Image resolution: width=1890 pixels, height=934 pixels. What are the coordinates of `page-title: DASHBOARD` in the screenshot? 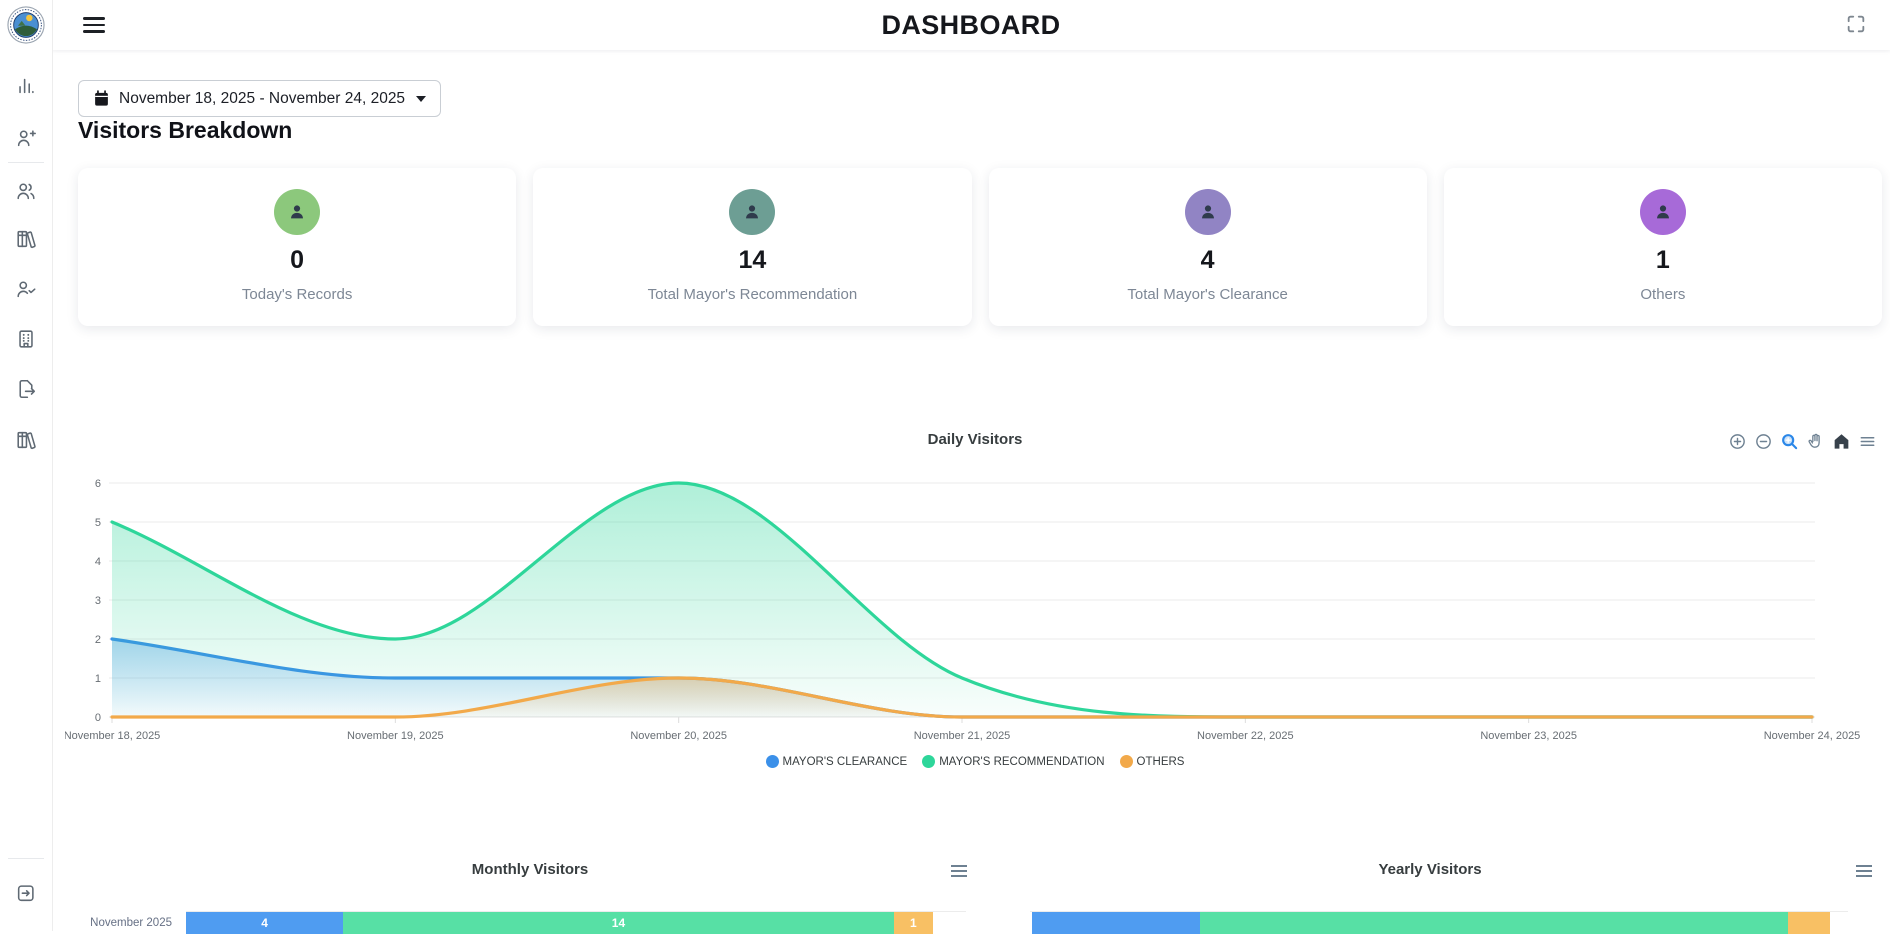 It's located at (971, 25).